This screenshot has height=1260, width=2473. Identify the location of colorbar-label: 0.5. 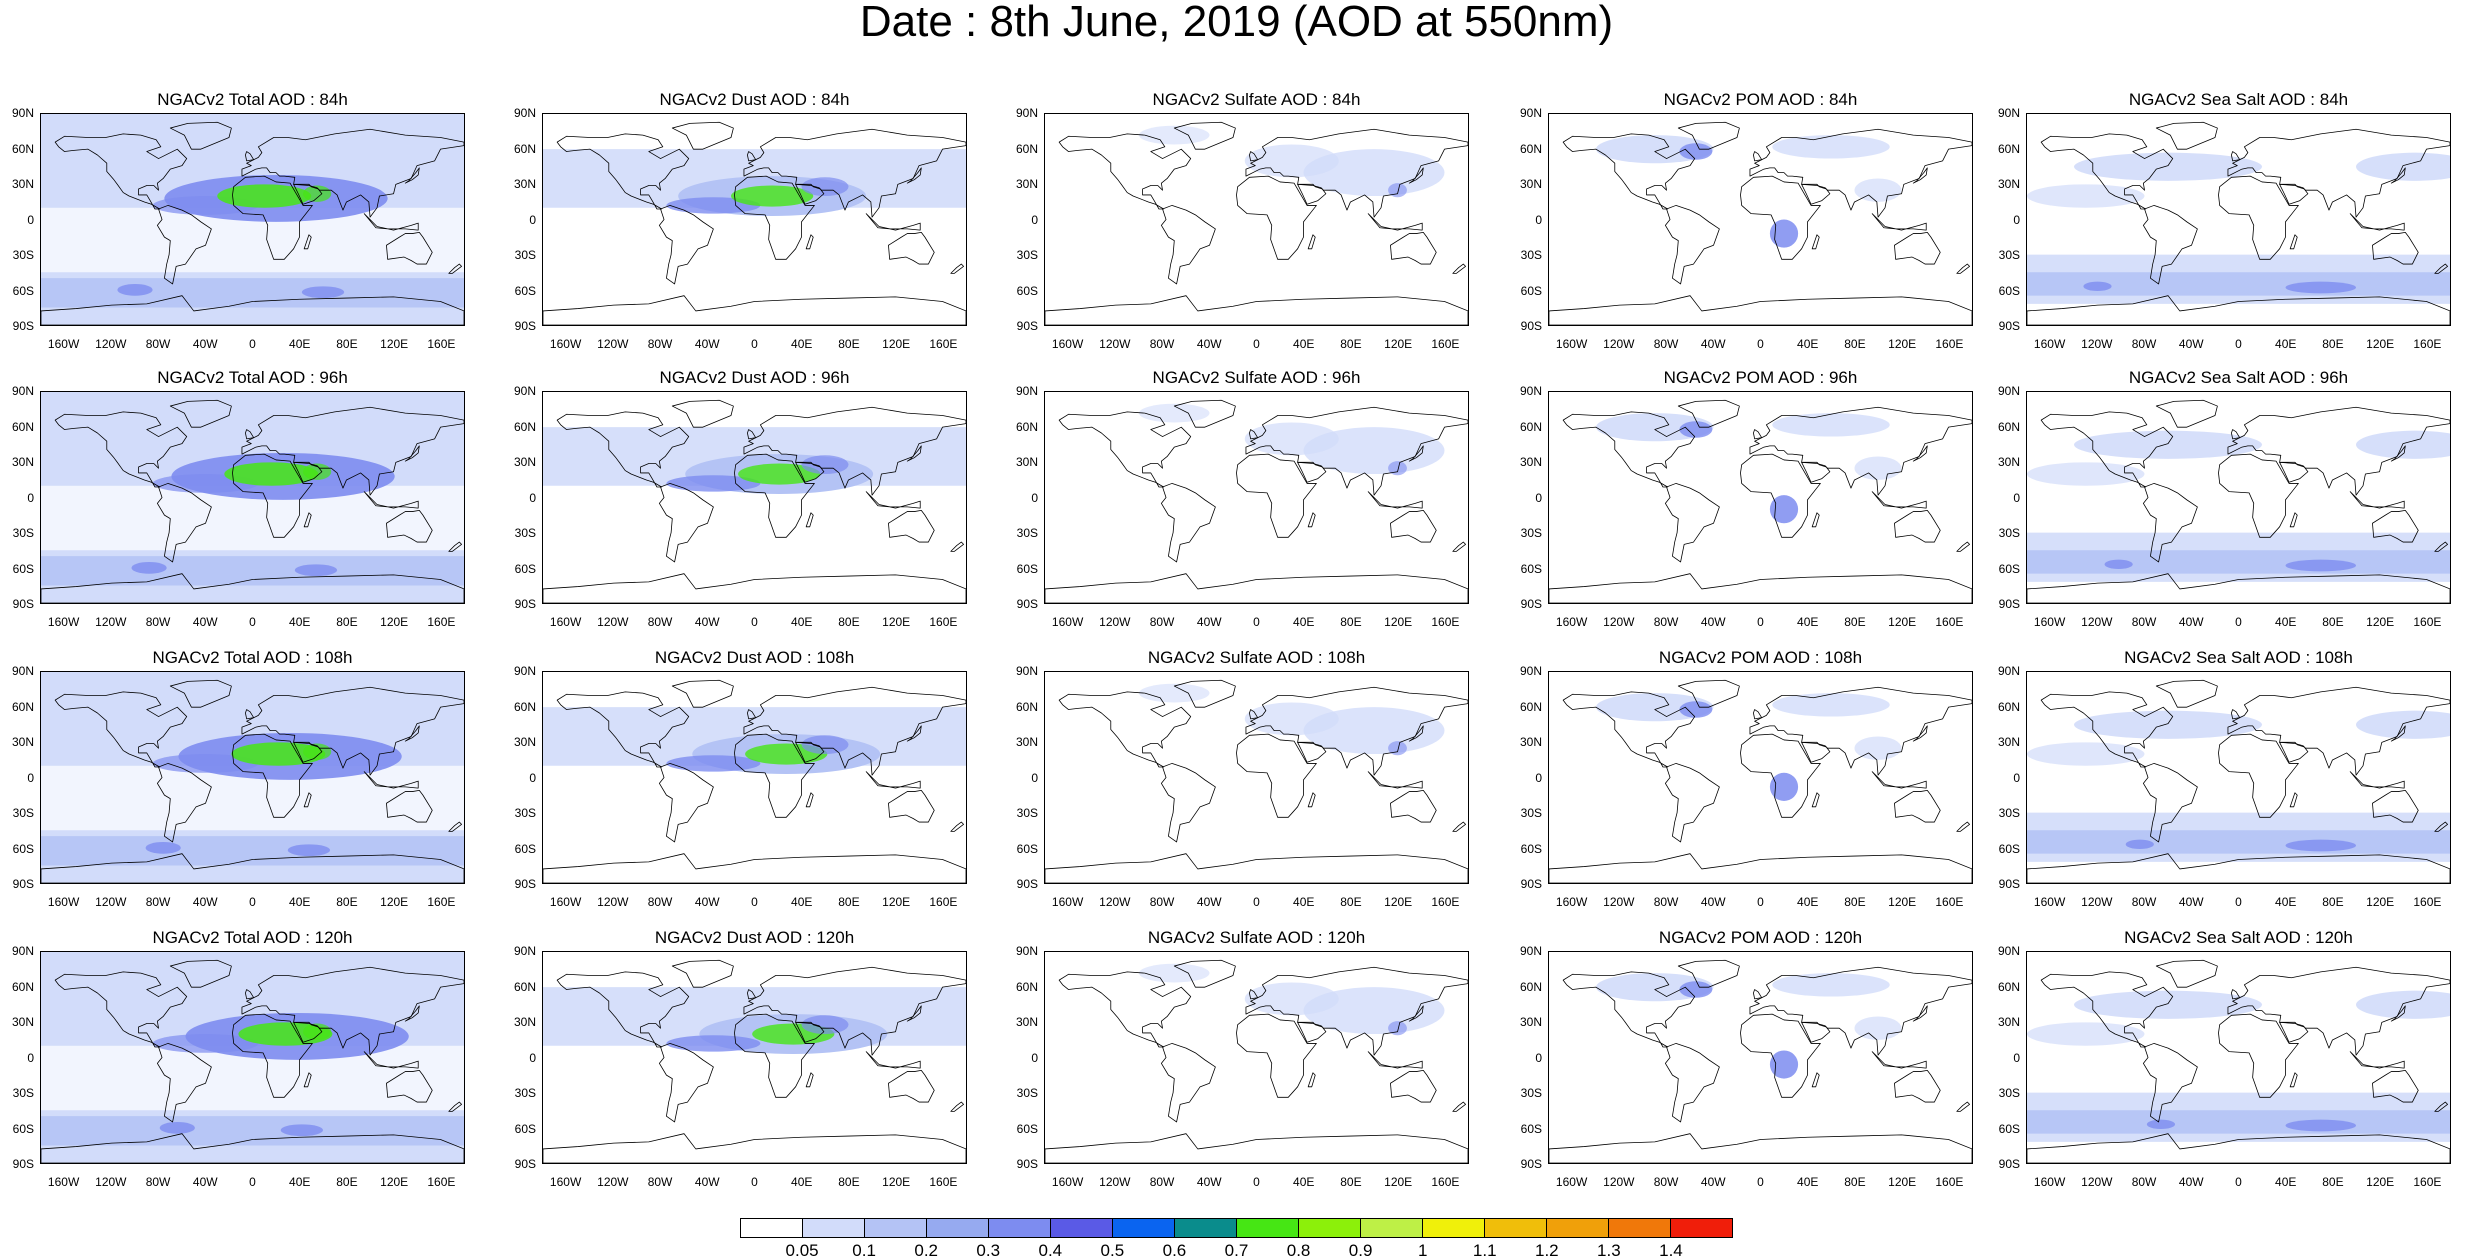
(1112, 1250).